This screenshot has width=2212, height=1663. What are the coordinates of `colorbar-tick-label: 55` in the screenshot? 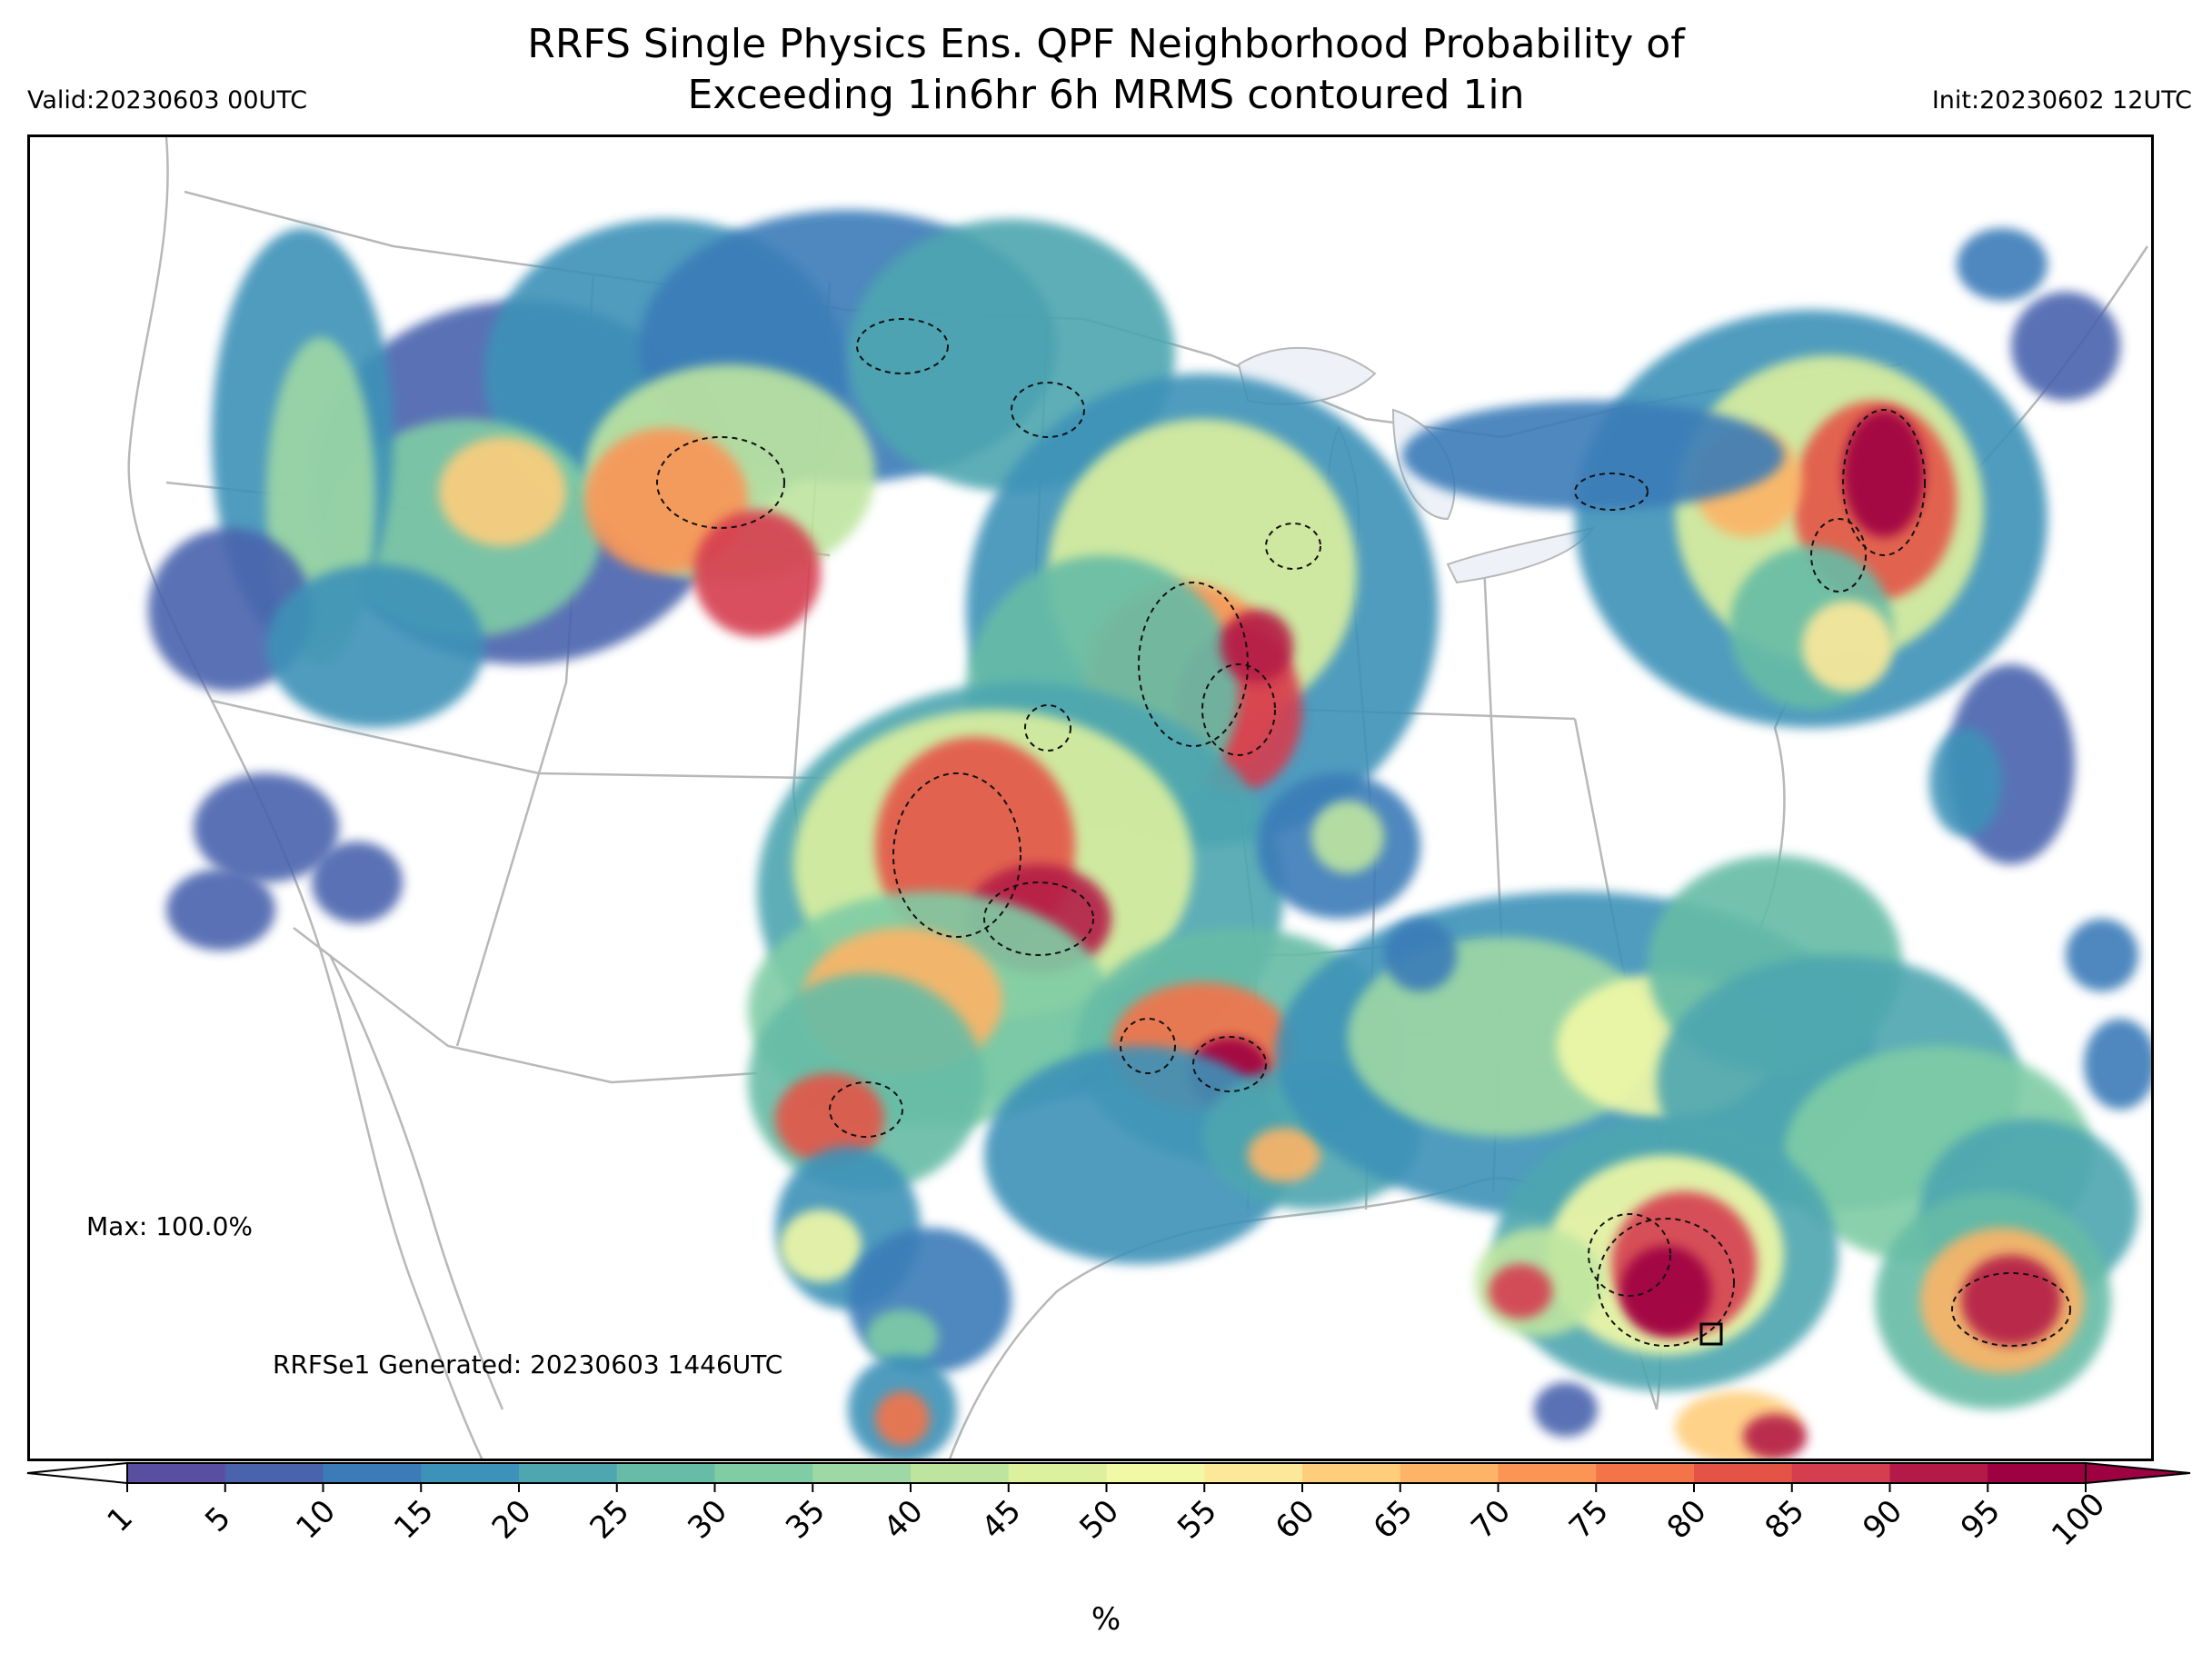 It's located at (1197, 1520).